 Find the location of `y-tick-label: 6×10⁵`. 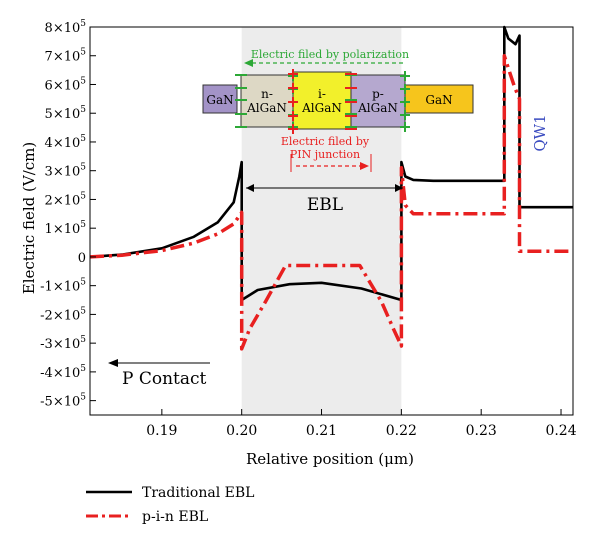

y-tick-label: 6×10⁵ is located at coordinates (66, 84).